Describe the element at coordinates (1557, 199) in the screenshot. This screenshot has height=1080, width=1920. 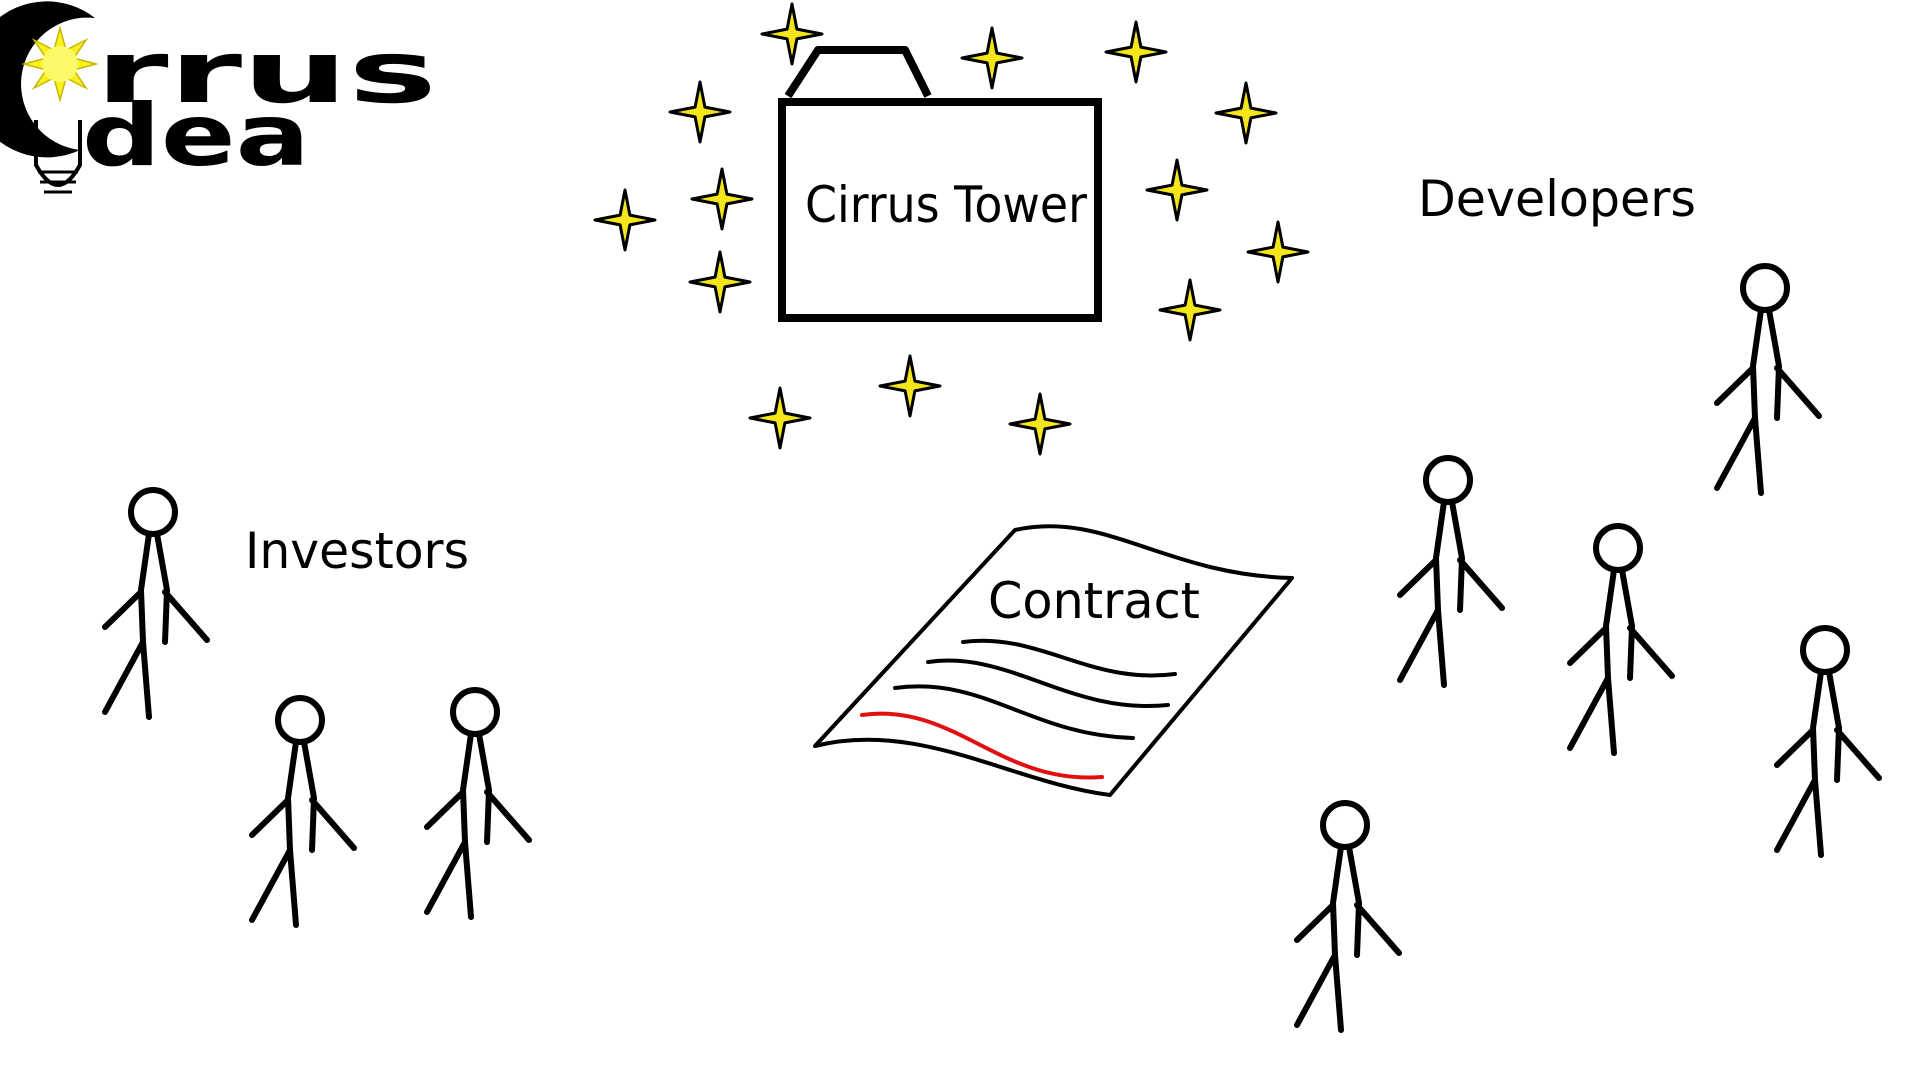
I see `developers-label: Developers` at that location.